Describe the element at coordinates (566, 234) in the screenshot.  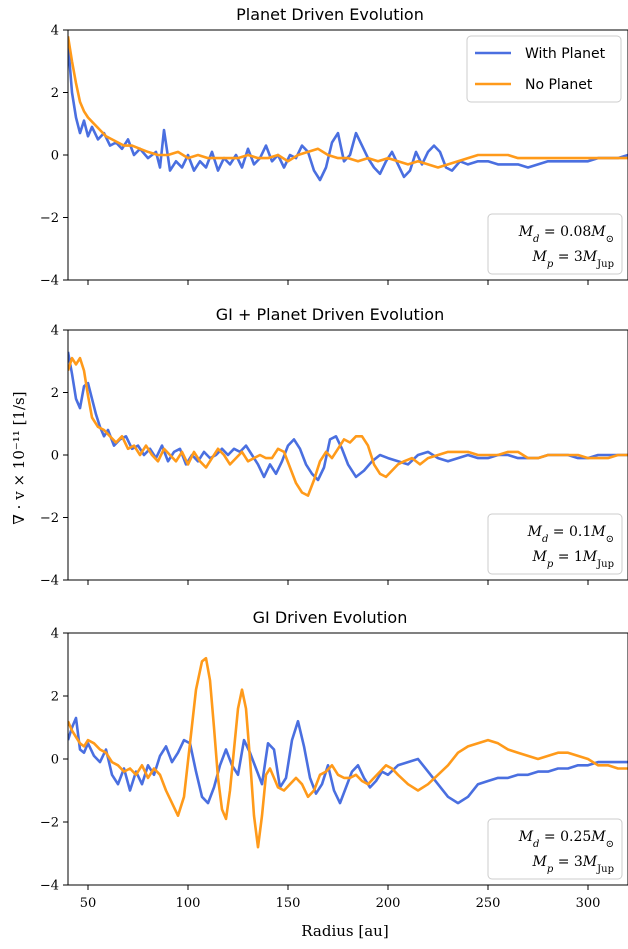
I see `annotation-text: Md = 0.08M⊙` at that location.